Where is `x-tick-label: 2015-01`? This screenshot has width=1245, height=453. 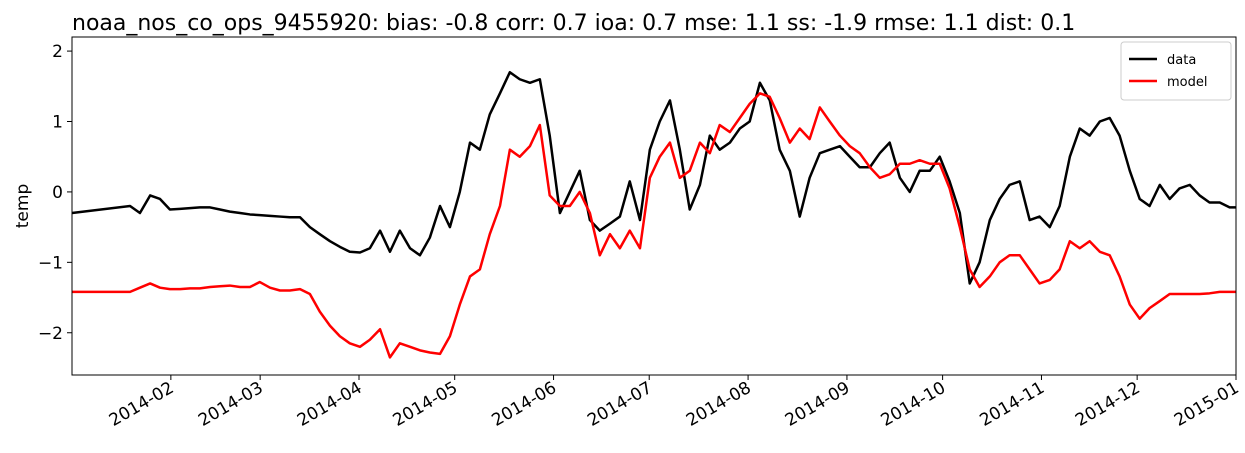
x-tick-label: 2015-01 is located at coordinates (1207, 404).